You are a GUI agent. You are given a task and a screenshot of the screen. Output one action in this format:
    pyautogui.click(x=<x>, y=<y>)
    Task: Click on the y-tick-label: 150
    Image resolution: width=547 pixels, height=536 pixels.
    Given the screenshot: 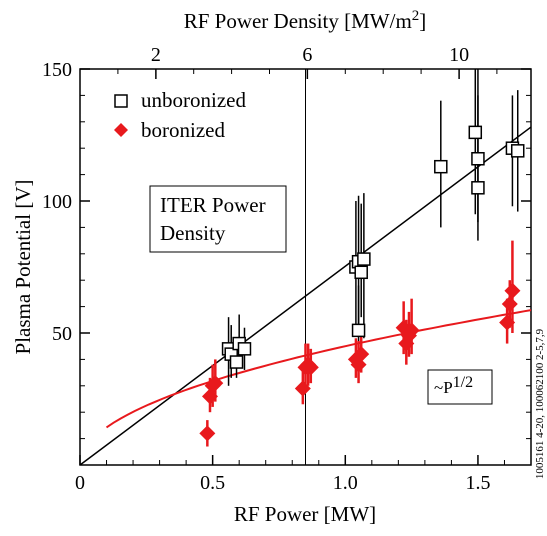 What is the action you would take?
    pyautogui.click(x=57, y=70)
    